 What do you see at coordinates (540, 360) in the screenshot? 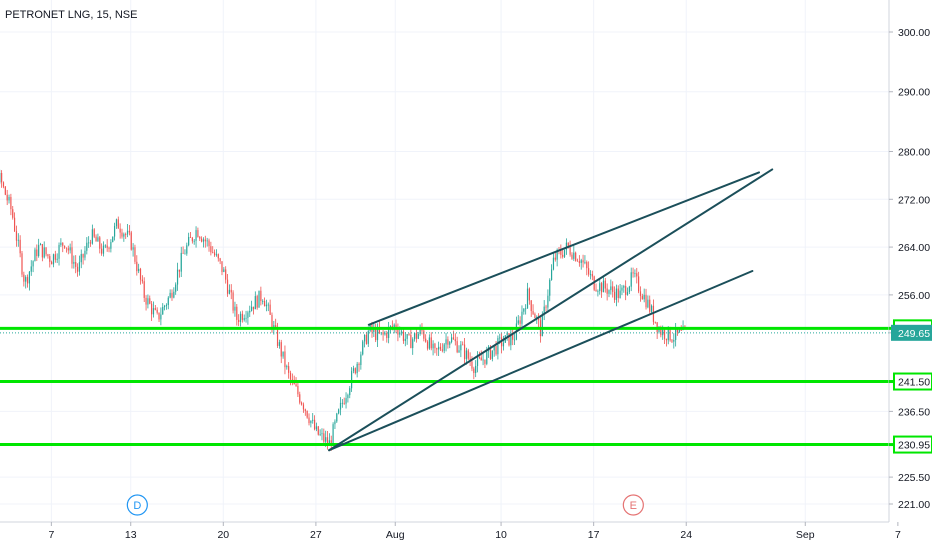
I see `channel-line` at bounding box center [540, 360].